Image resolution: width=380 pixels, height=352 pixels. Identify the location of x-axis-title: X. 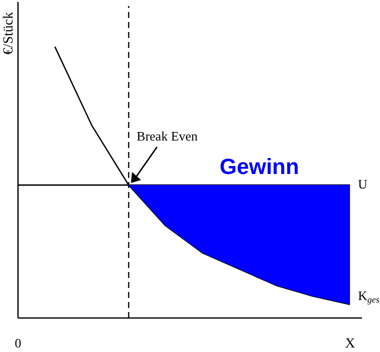
(350, 344).